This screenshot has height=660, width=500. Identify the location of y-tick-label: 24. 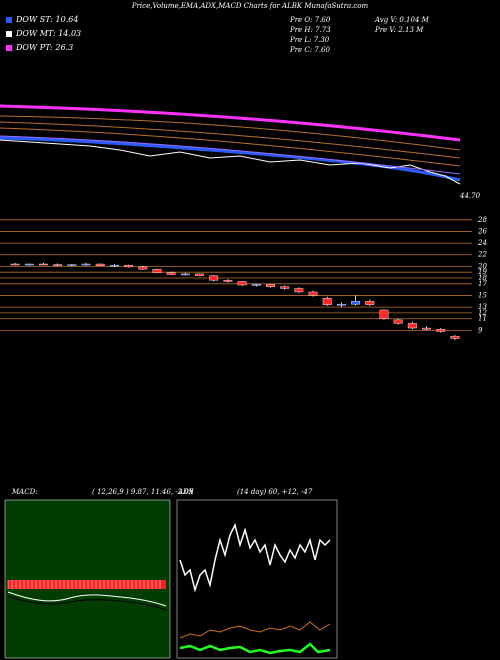
(482, 243).